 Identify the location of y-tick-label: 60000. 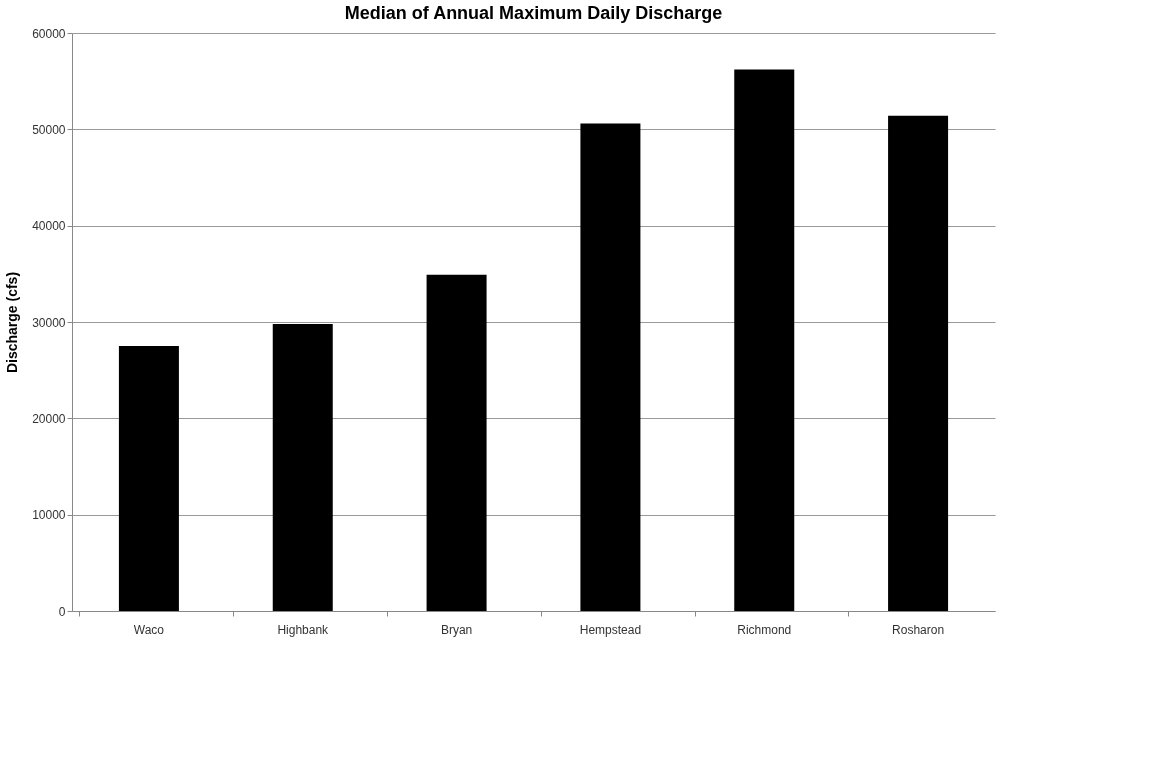
(49, 33).